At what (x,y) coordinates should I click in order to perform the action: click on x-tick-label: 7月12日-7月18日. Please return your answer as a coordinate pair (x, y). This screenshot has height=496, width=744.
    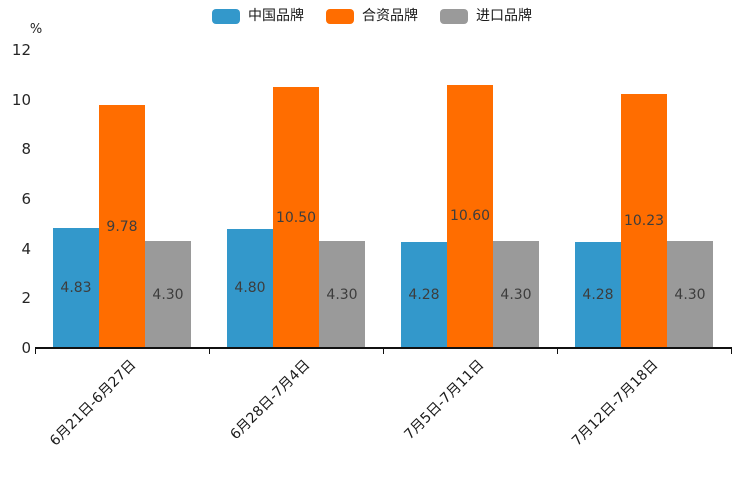
    Looking at the image, I should click on (615, 403).